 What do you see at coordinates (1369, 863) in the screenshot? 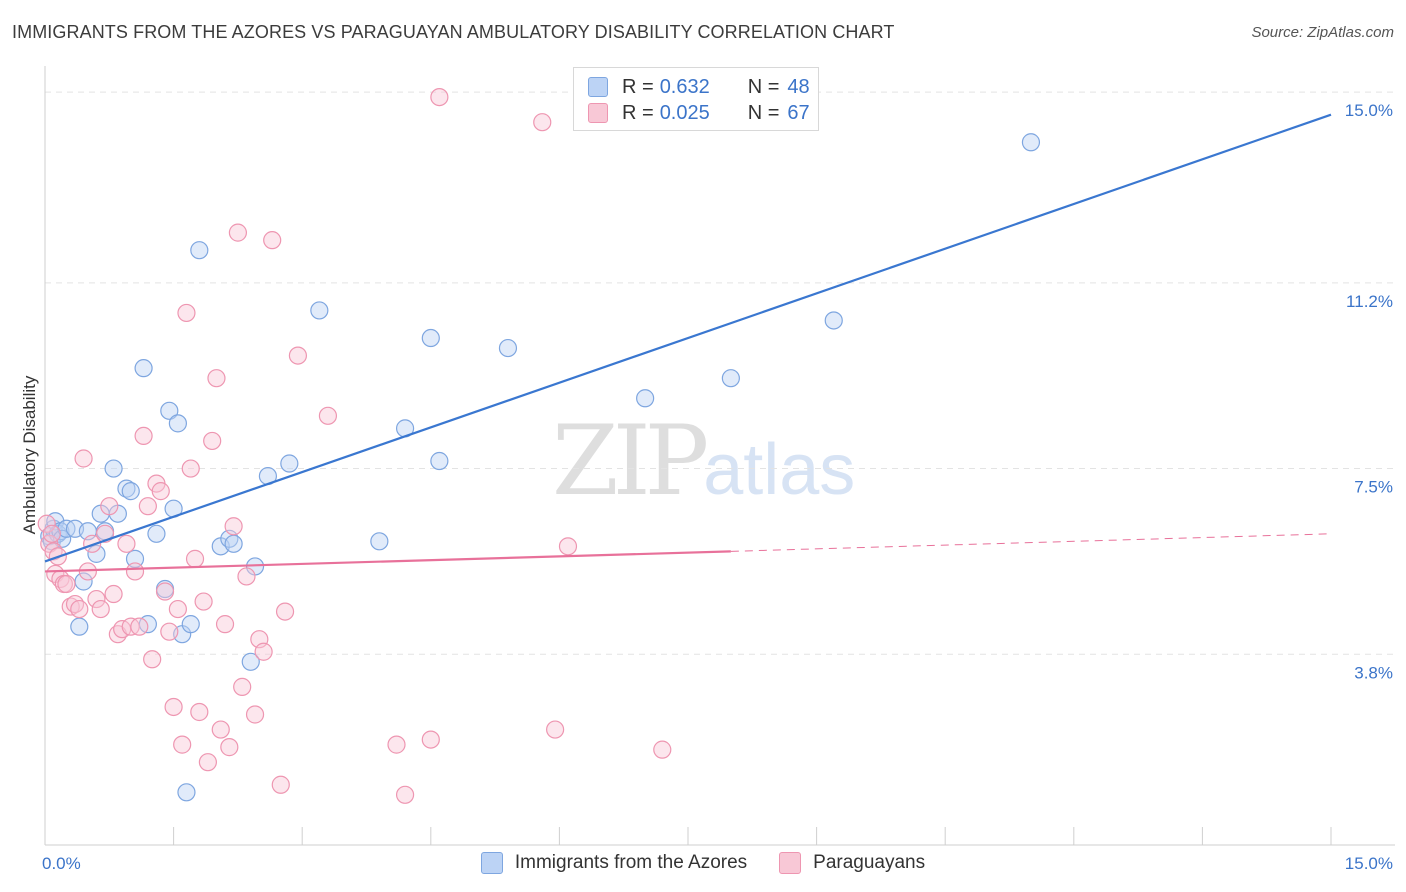
I see `x-tick-label: 15.0%` at bounding box center [1369, 863].